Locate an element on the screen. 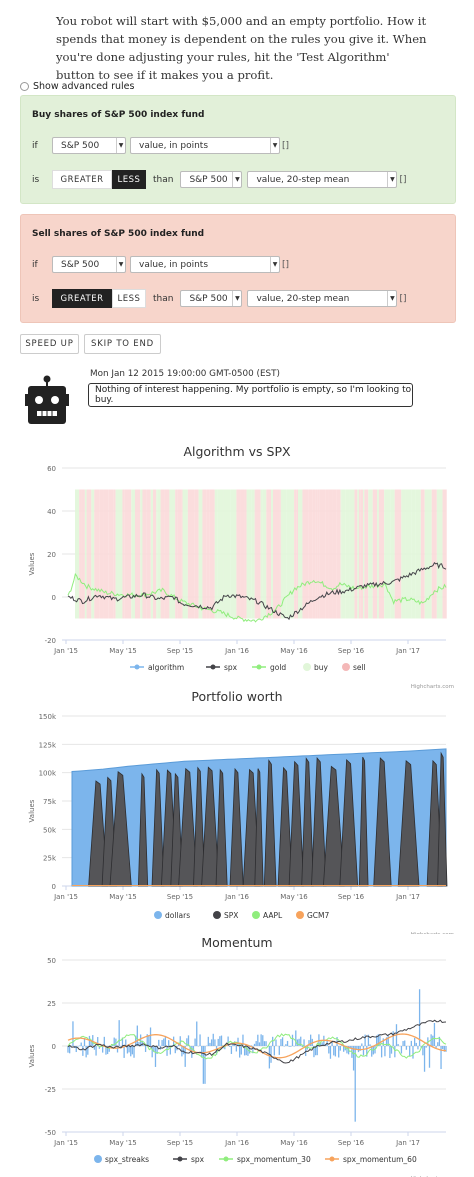  buy-measure-bracket: [] is located at coordinates (286, 145).